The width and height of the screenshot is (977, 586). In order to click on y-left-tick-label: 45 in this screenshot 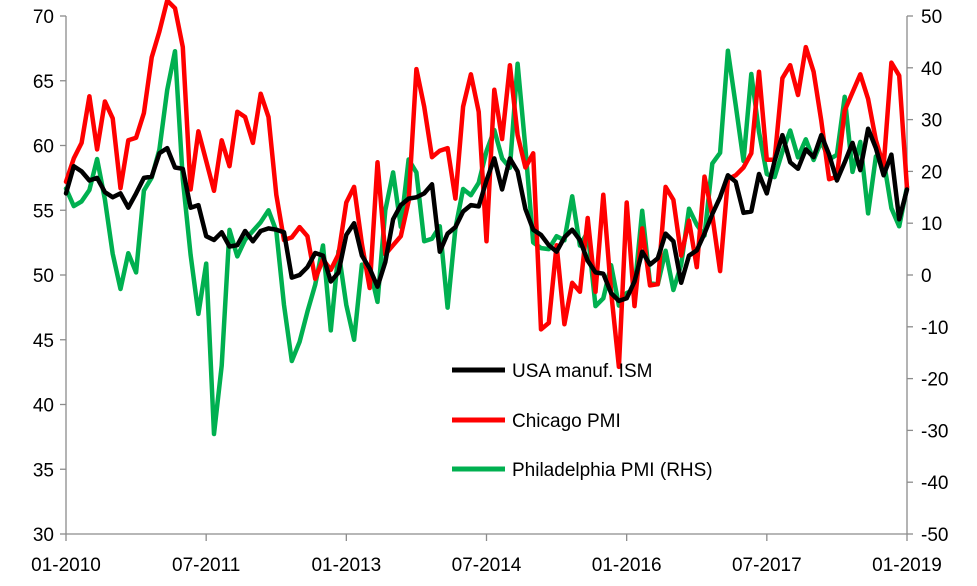, I will do `click(43, 341)`.